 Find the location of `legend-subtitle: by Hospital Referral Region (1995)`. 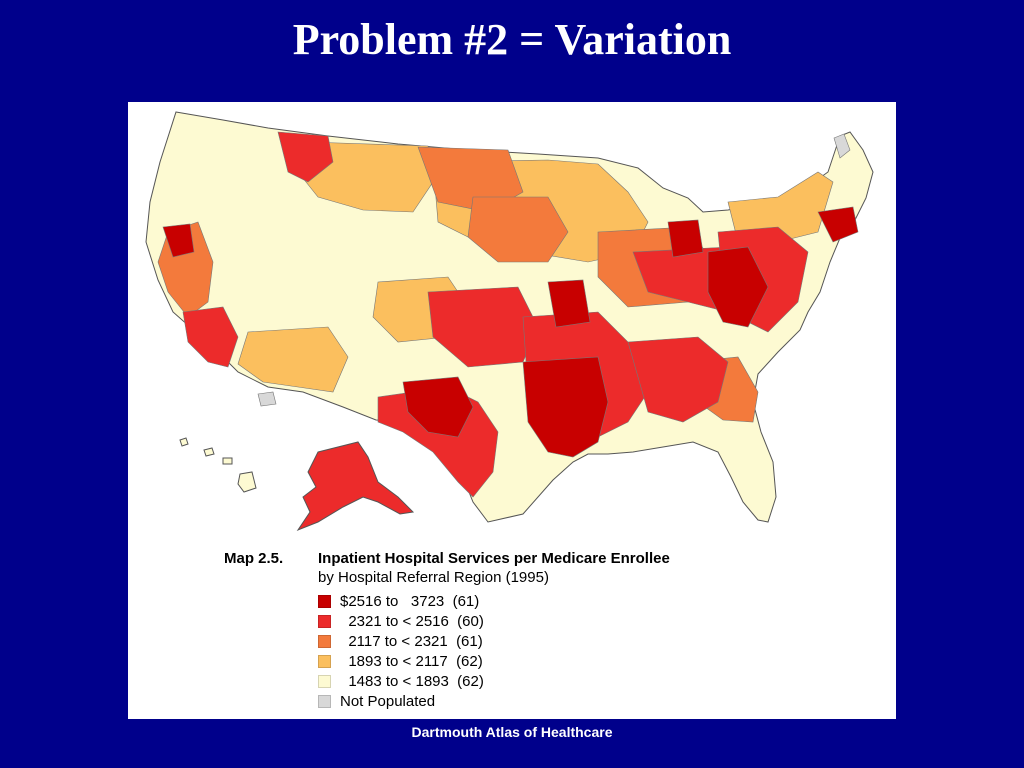

legend-subtitle: by Hospital Referral Region (1995) is located at coordinates (433, 577).